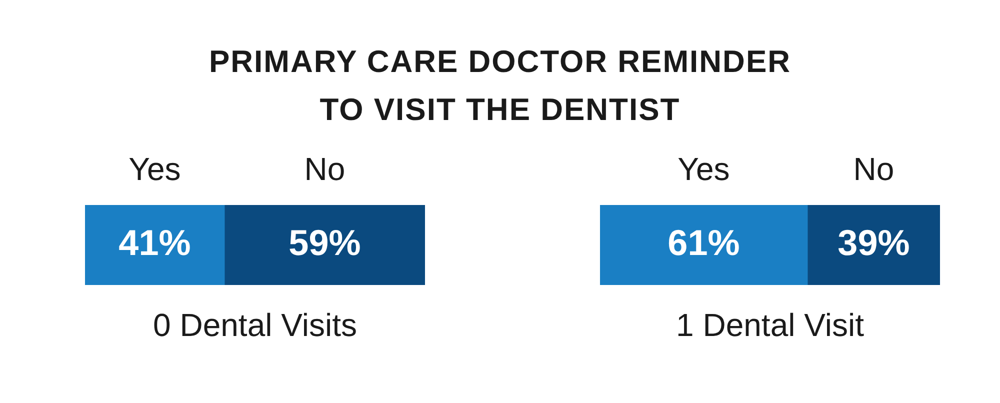 This screenshot has height=403, width=1000. I want to click on data-label: 59%, so click(324, 242).